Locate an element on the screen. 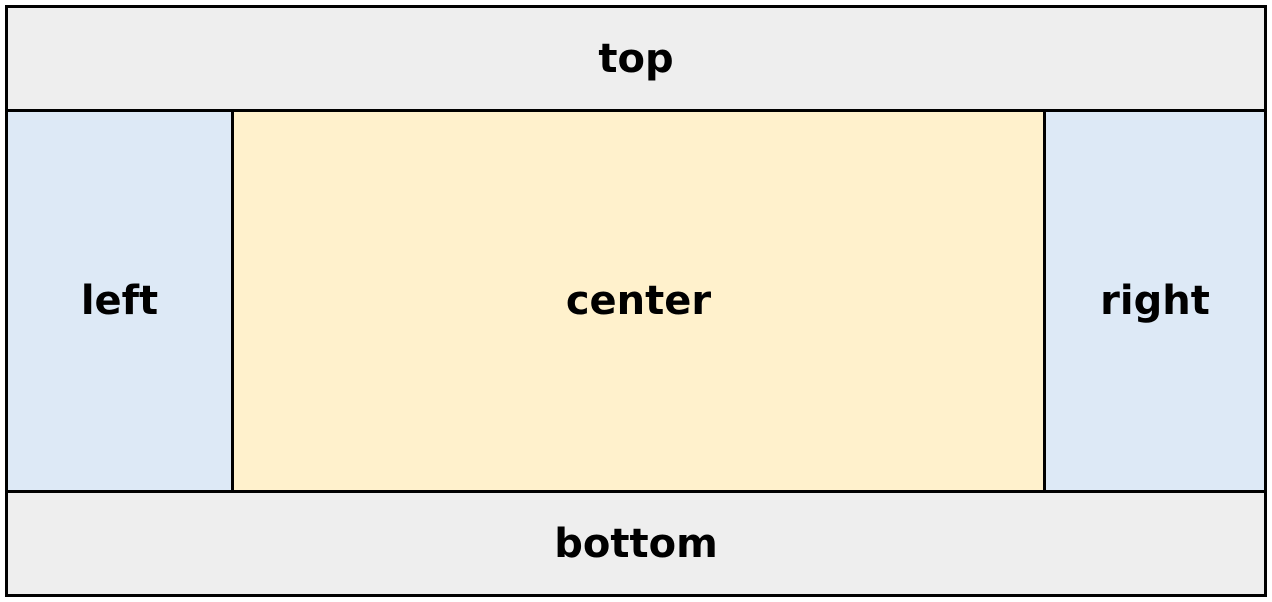  right-region: right is located at coordinates (1155, 301).